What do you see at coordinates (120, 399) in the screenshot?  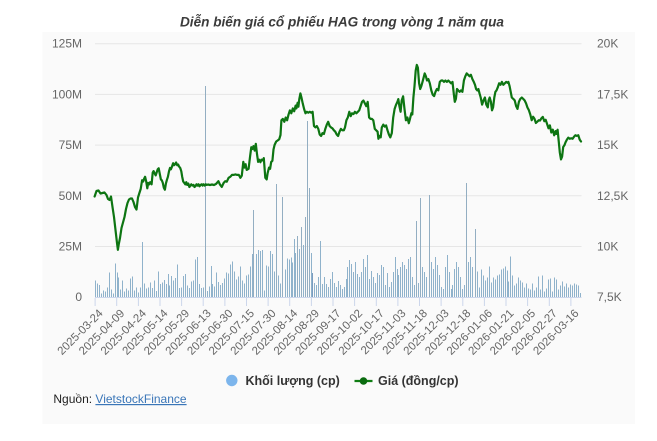 I see `svg-text: Nguồn: VietstockFinance` at bounding box center [120, 399].